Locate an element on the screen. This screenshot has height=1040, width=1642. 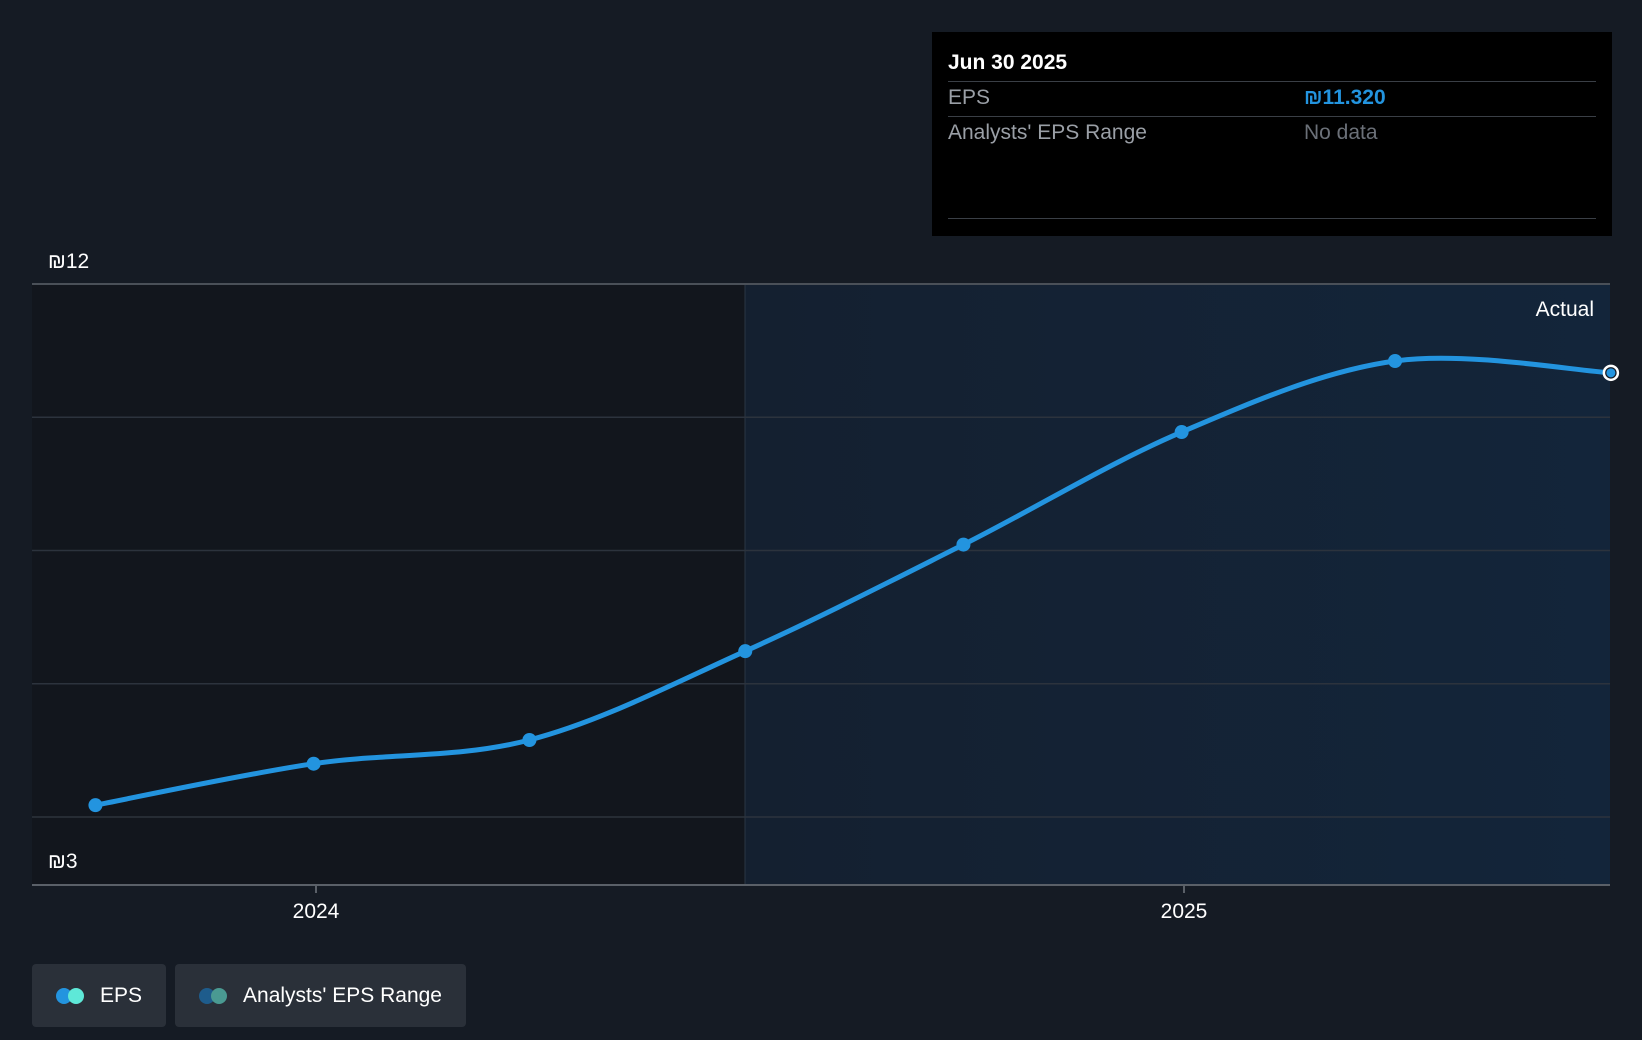
tooltip-row-range: Analysts' EPS Range No data is located at coordinates (1272, 133).